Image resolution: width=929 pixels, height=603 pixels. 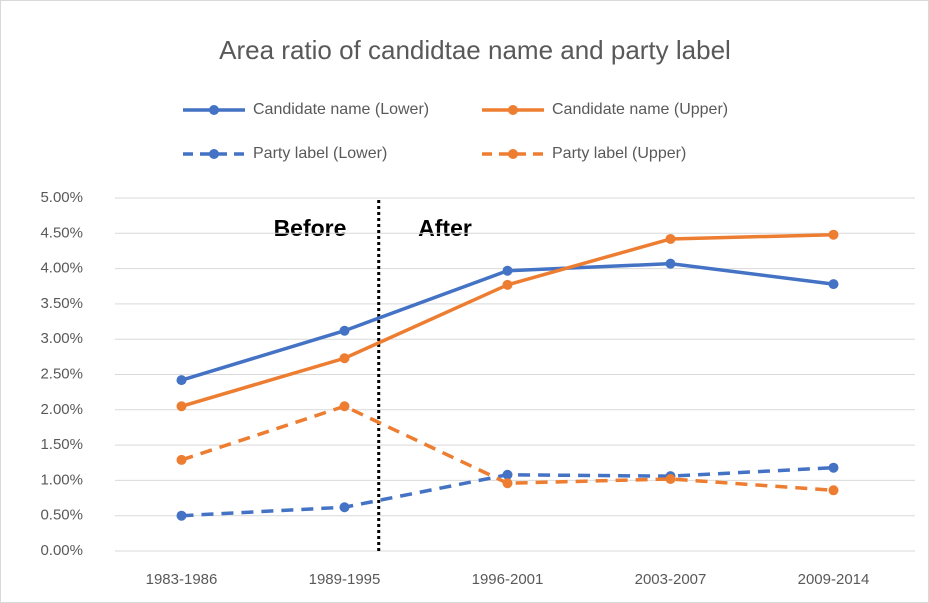 I want to click on legend-label: Candidate name (Lower), so click(x=341, y=109).